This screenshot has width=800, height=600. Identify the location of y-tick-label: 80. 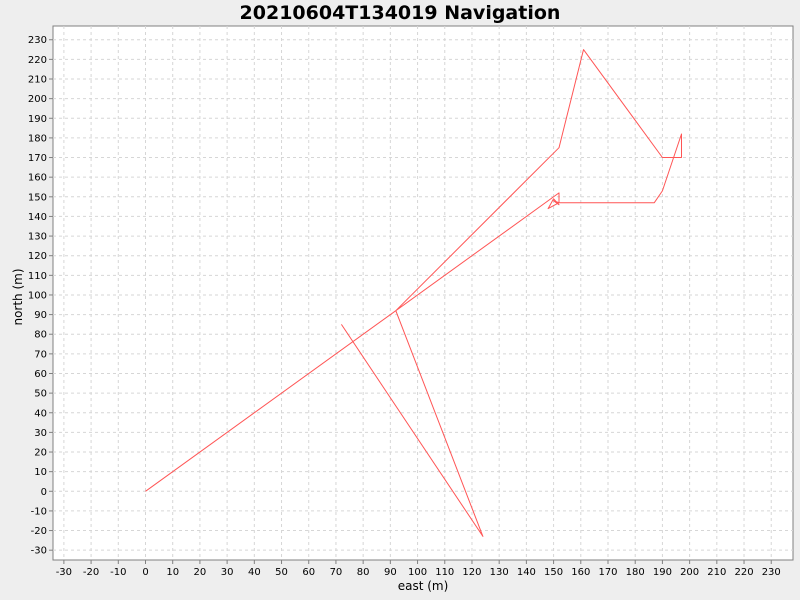
(40, 335).